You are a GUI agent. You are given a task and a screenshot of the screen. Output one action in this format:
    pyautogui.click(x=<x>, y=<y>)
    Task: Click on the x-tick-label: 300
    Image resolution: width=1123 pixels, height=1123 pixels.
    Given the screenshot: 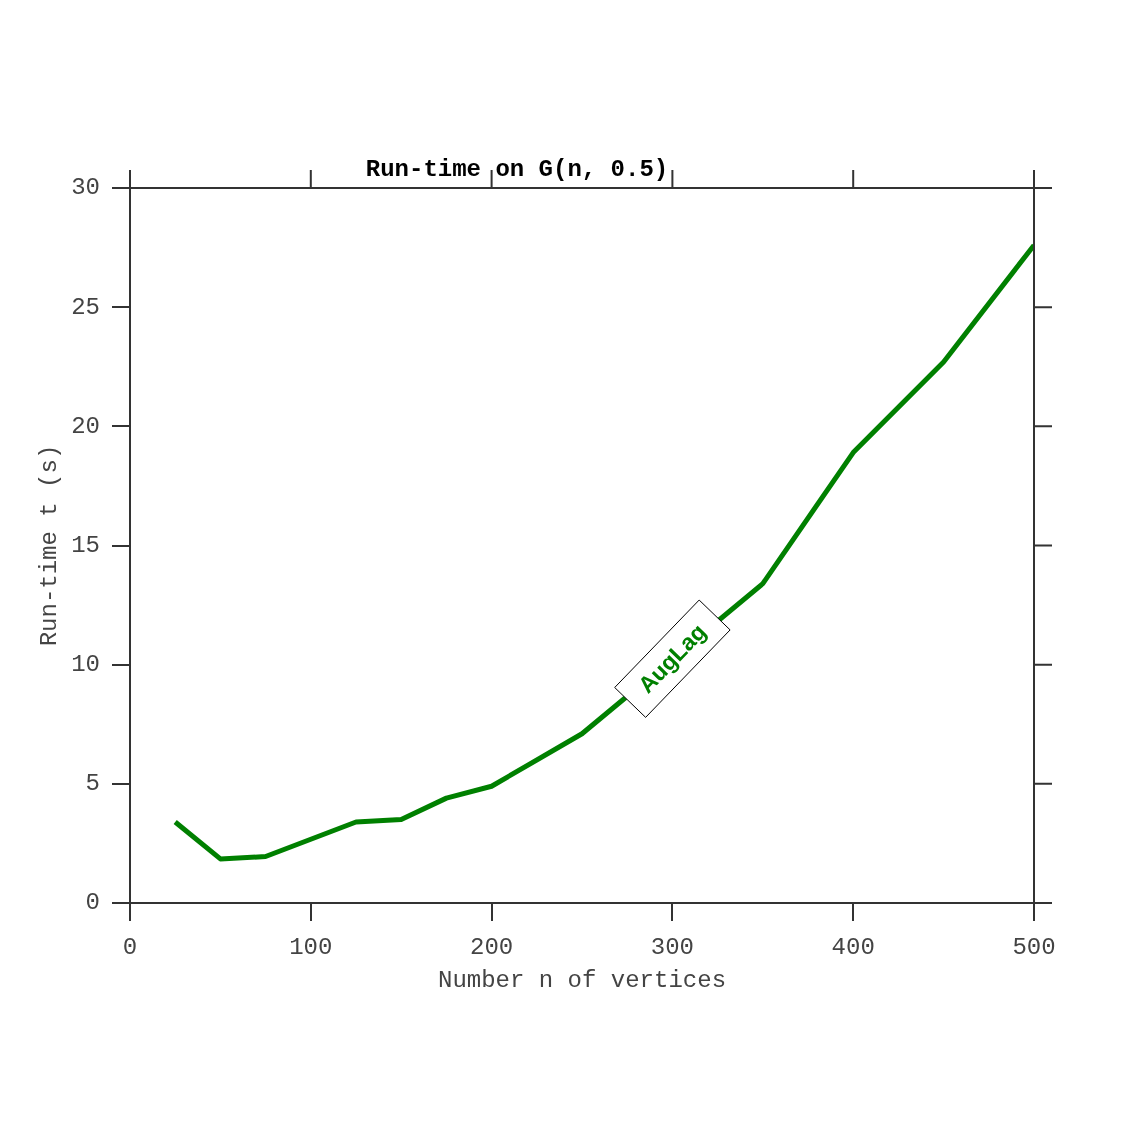 What is the action you would take?
    pyautogui.click(x=672, y=947)
    